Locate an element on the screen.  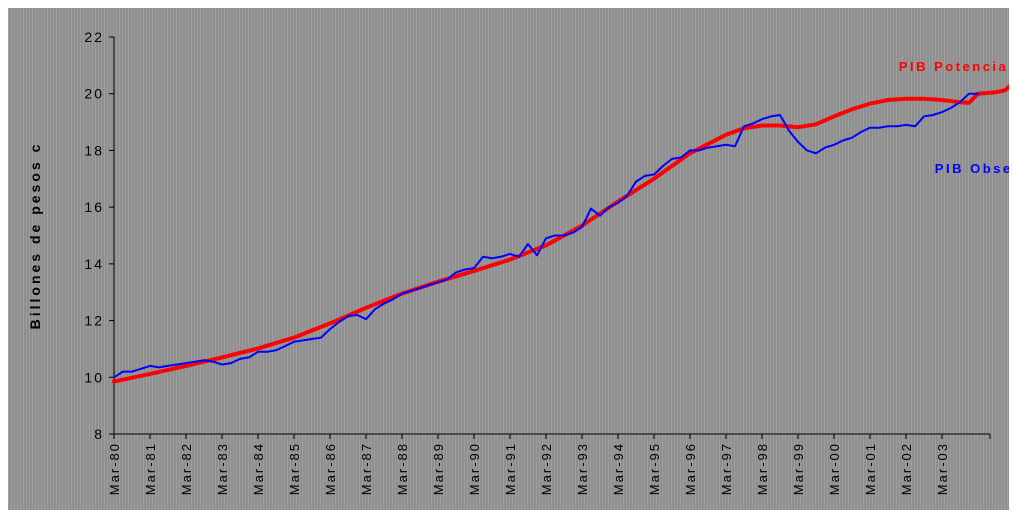
x-tick-label: Mar-99 is located at coordinates (798, 468).